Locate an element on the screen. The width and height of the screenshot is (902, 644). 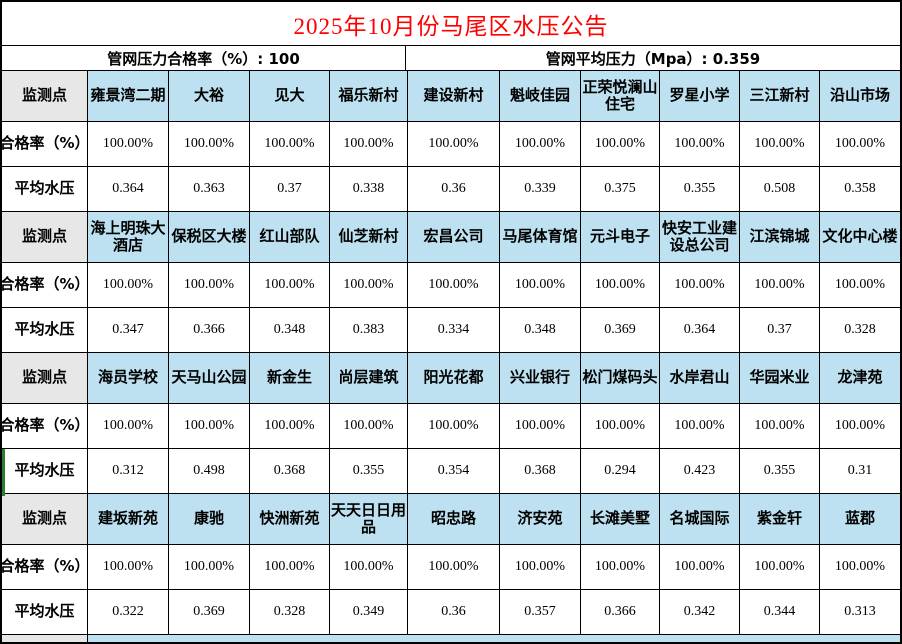
station-cell: 魁岐佳园 is located at coordinates (540, 96).